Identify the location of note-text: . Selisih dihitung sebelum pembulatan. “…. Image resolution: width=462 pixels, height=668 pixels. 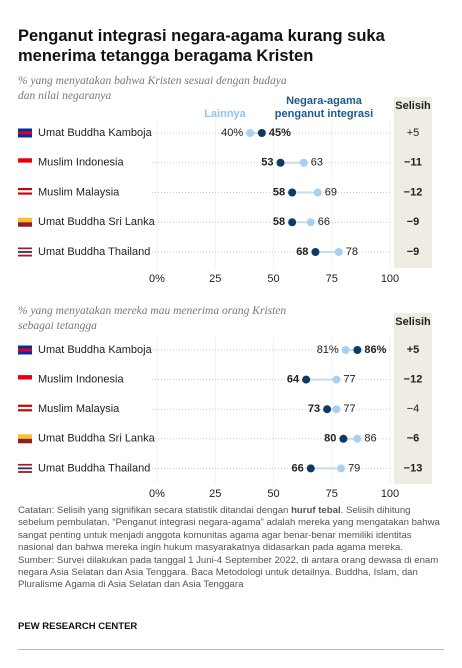
(229, 529).